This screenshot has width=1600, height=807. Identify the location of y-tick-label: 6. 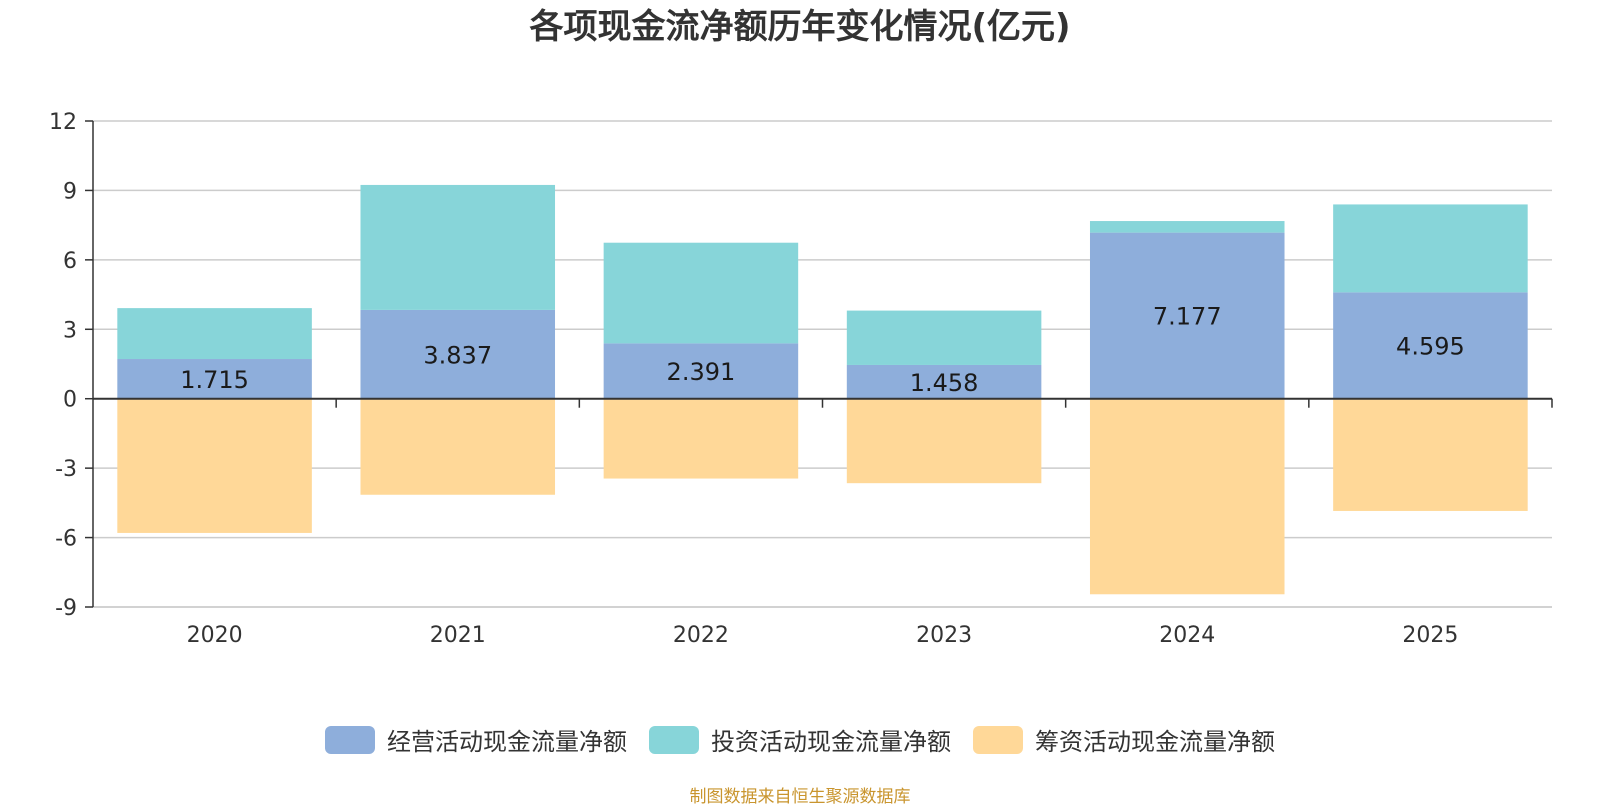
(70, 261).